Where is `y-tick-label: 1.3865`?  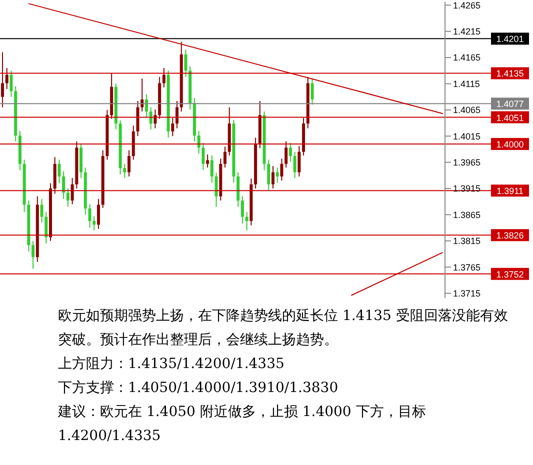
y-tick-label: 1.3865 is located at coordinates (467, 215).